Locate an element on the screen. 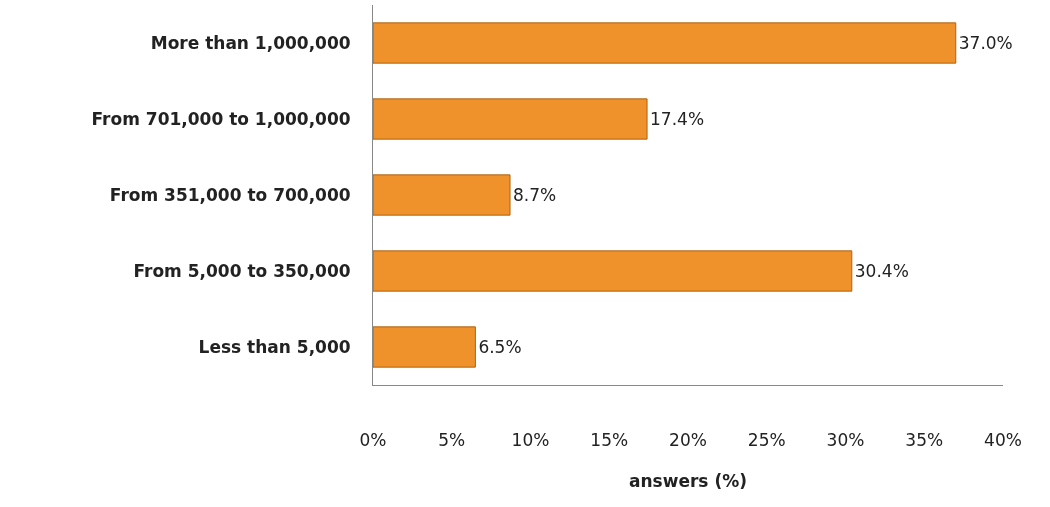 Image resolution: width=1050 pixels, height=507 pixels. data-label: 37.0% is located at coordinates (985, 43).